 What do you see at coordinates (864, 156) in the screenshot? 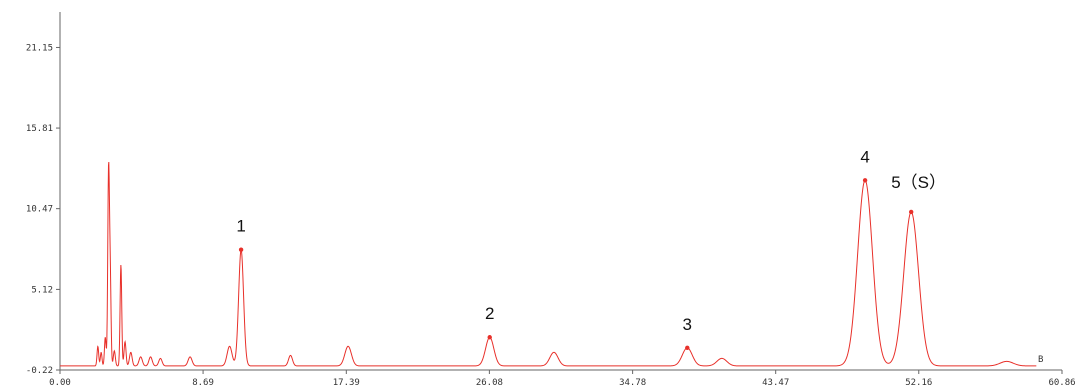
I see `peak-label: 4` at bounding box center [864, 156].